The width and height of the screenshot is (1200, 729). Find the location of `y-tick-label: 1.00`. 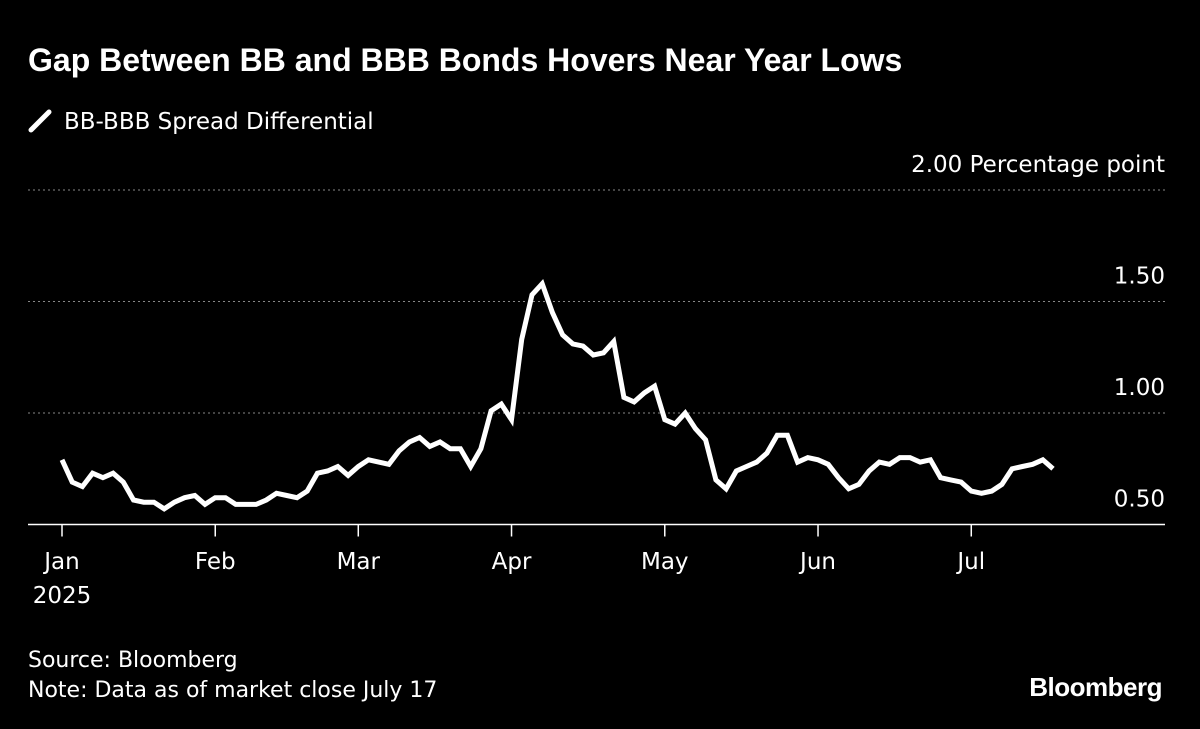

y-tick-label: 1.00 is located at coordinates (1139, 388).